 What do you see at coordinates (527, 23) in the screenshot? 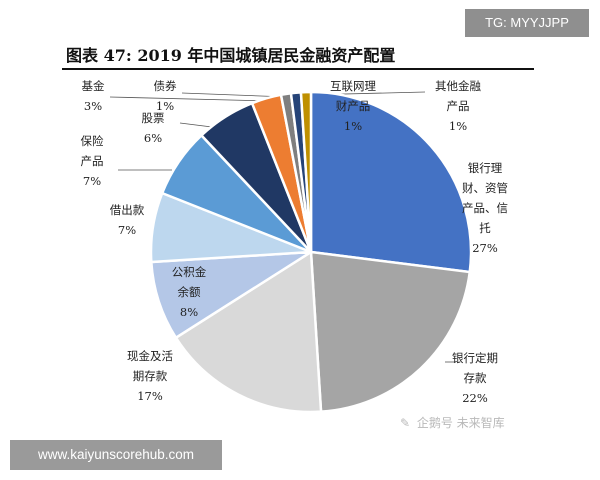
I see `tg-badge: TG: MYYJJPP` at bounding box center [527, 23].